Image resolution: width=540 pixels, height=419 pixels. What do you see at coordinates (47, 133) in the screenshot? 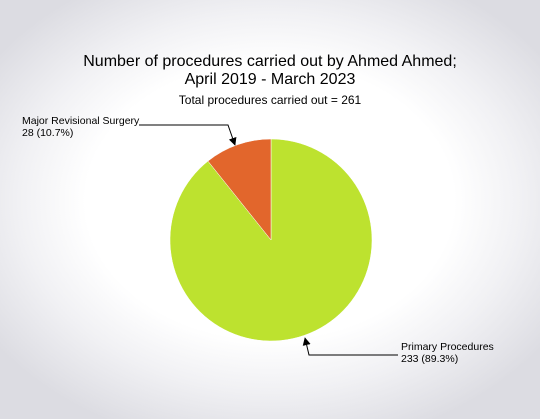
I see `slice-label-revisional-value: 28 (10.7%)` at bounding box center [47, 133].